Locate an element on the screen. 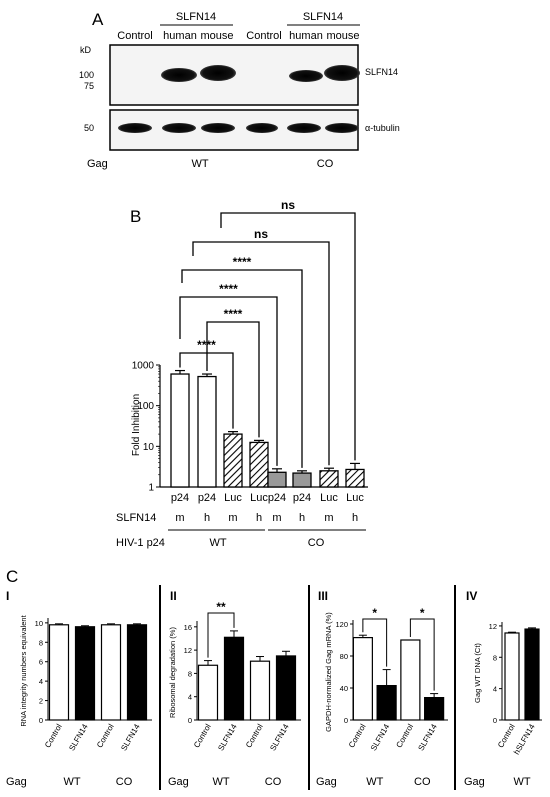 The image size is (550, 797). c-y-tick-label: 120 is located at coordinates (341, 624).